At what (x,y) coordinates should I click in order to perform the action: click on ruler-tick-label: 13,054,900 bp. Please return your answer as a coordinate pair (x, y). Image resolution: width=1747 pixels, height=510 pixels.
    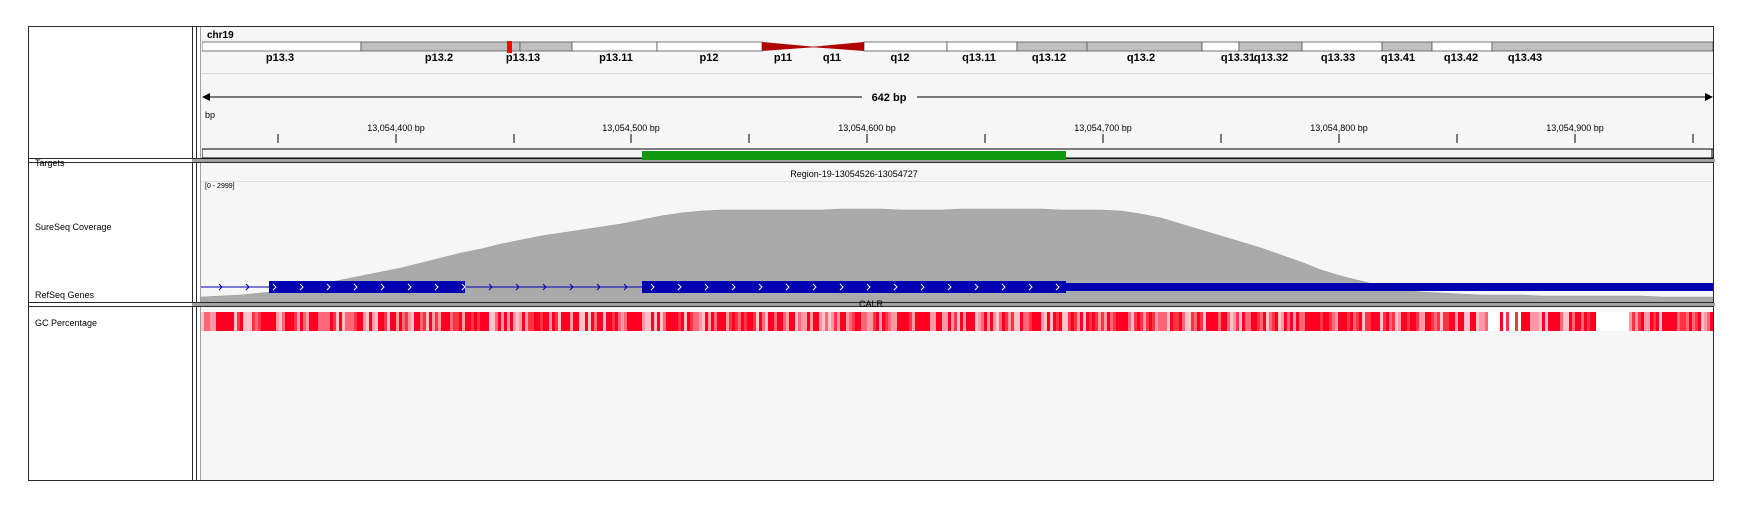
    Looking at the image, I should click on (1575, 128).